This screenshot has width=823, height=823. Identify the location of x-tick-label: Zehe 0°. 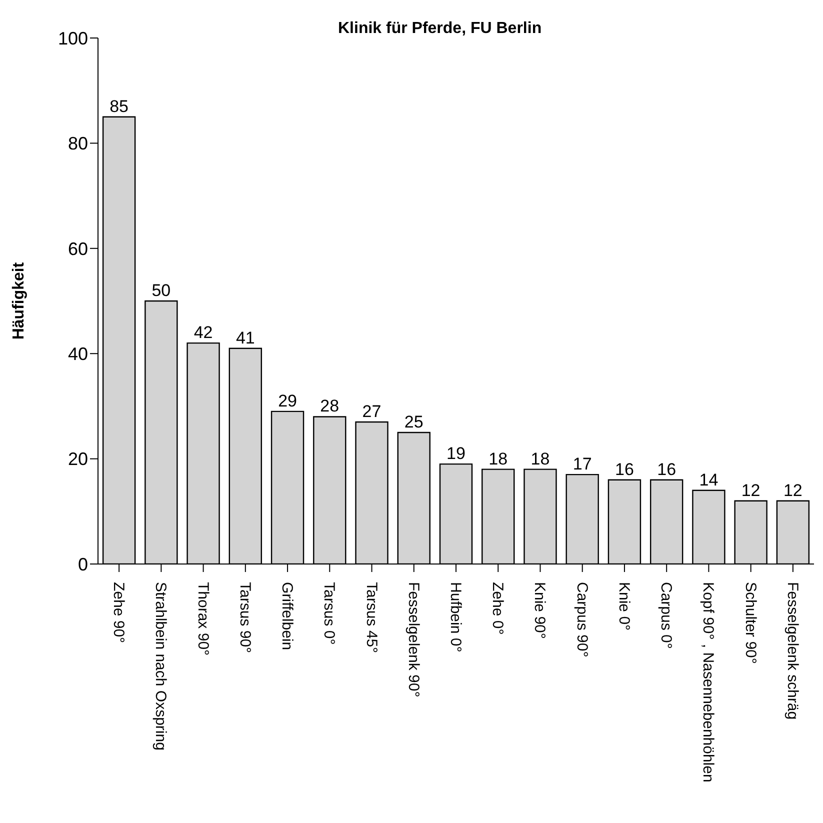
(497, 608).